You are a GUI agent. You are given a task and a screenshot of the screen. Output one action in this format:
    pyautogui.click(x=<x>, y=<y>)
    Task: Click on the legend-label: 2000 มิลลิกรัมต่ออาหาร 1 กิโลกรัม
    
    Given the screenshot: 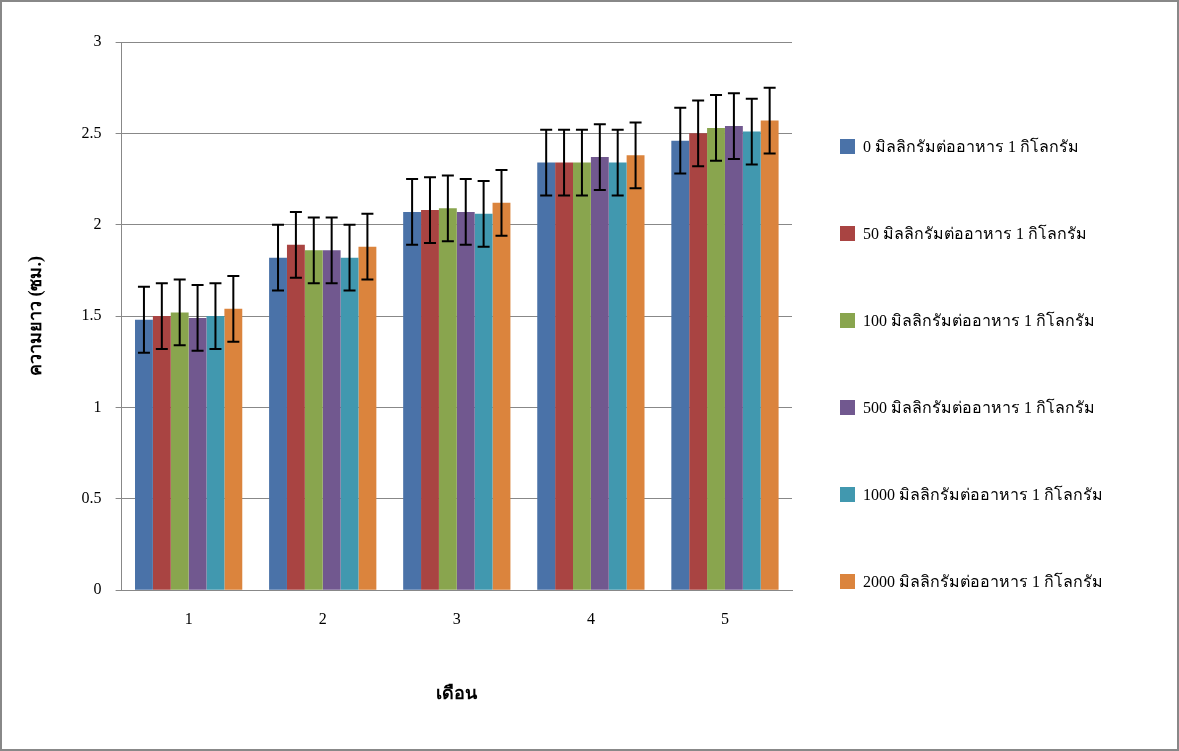 What is the action you would take?
    pyautogui.click(x=983, y=581)
    